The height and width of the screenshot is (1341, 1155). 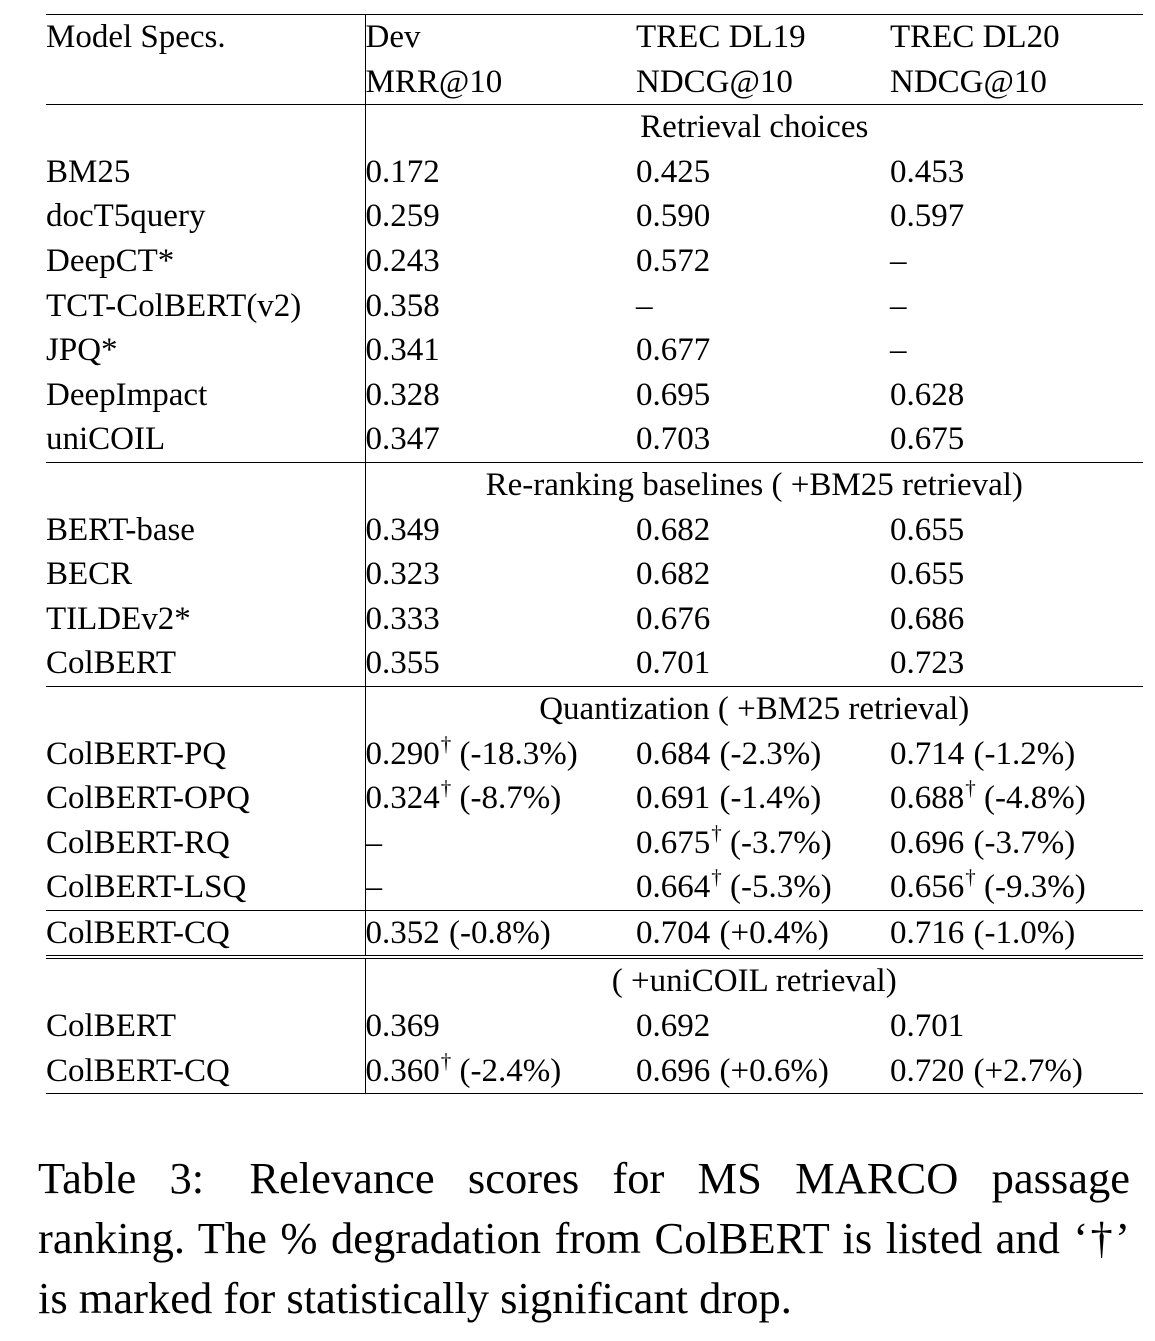 I want to click on section-header-row: Quantization ( +BM25 retrieval), so click(x=594, y=708).